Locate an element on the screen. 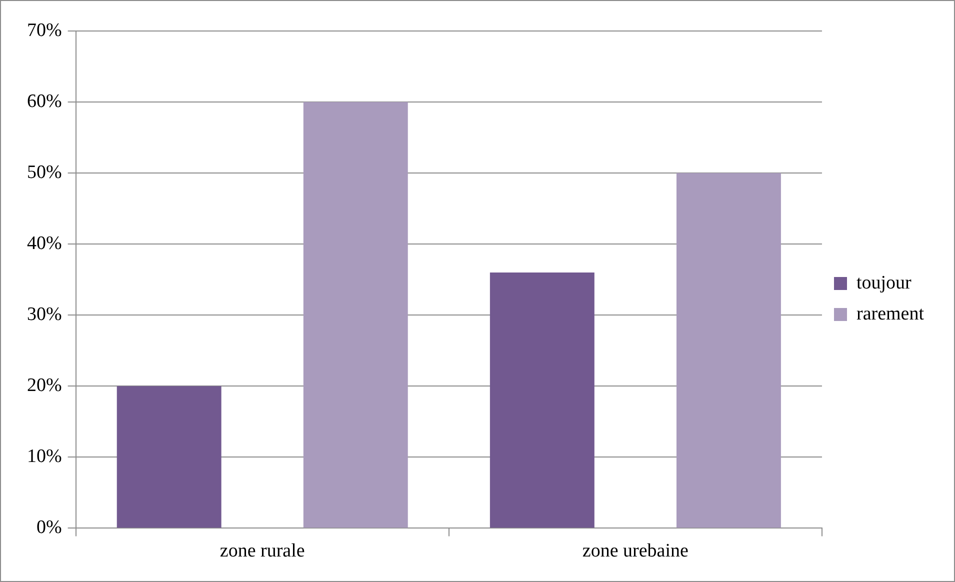 The width and height of the screenshot is (955, 582). legend-label: rarement is located at coordinates (890, 313).